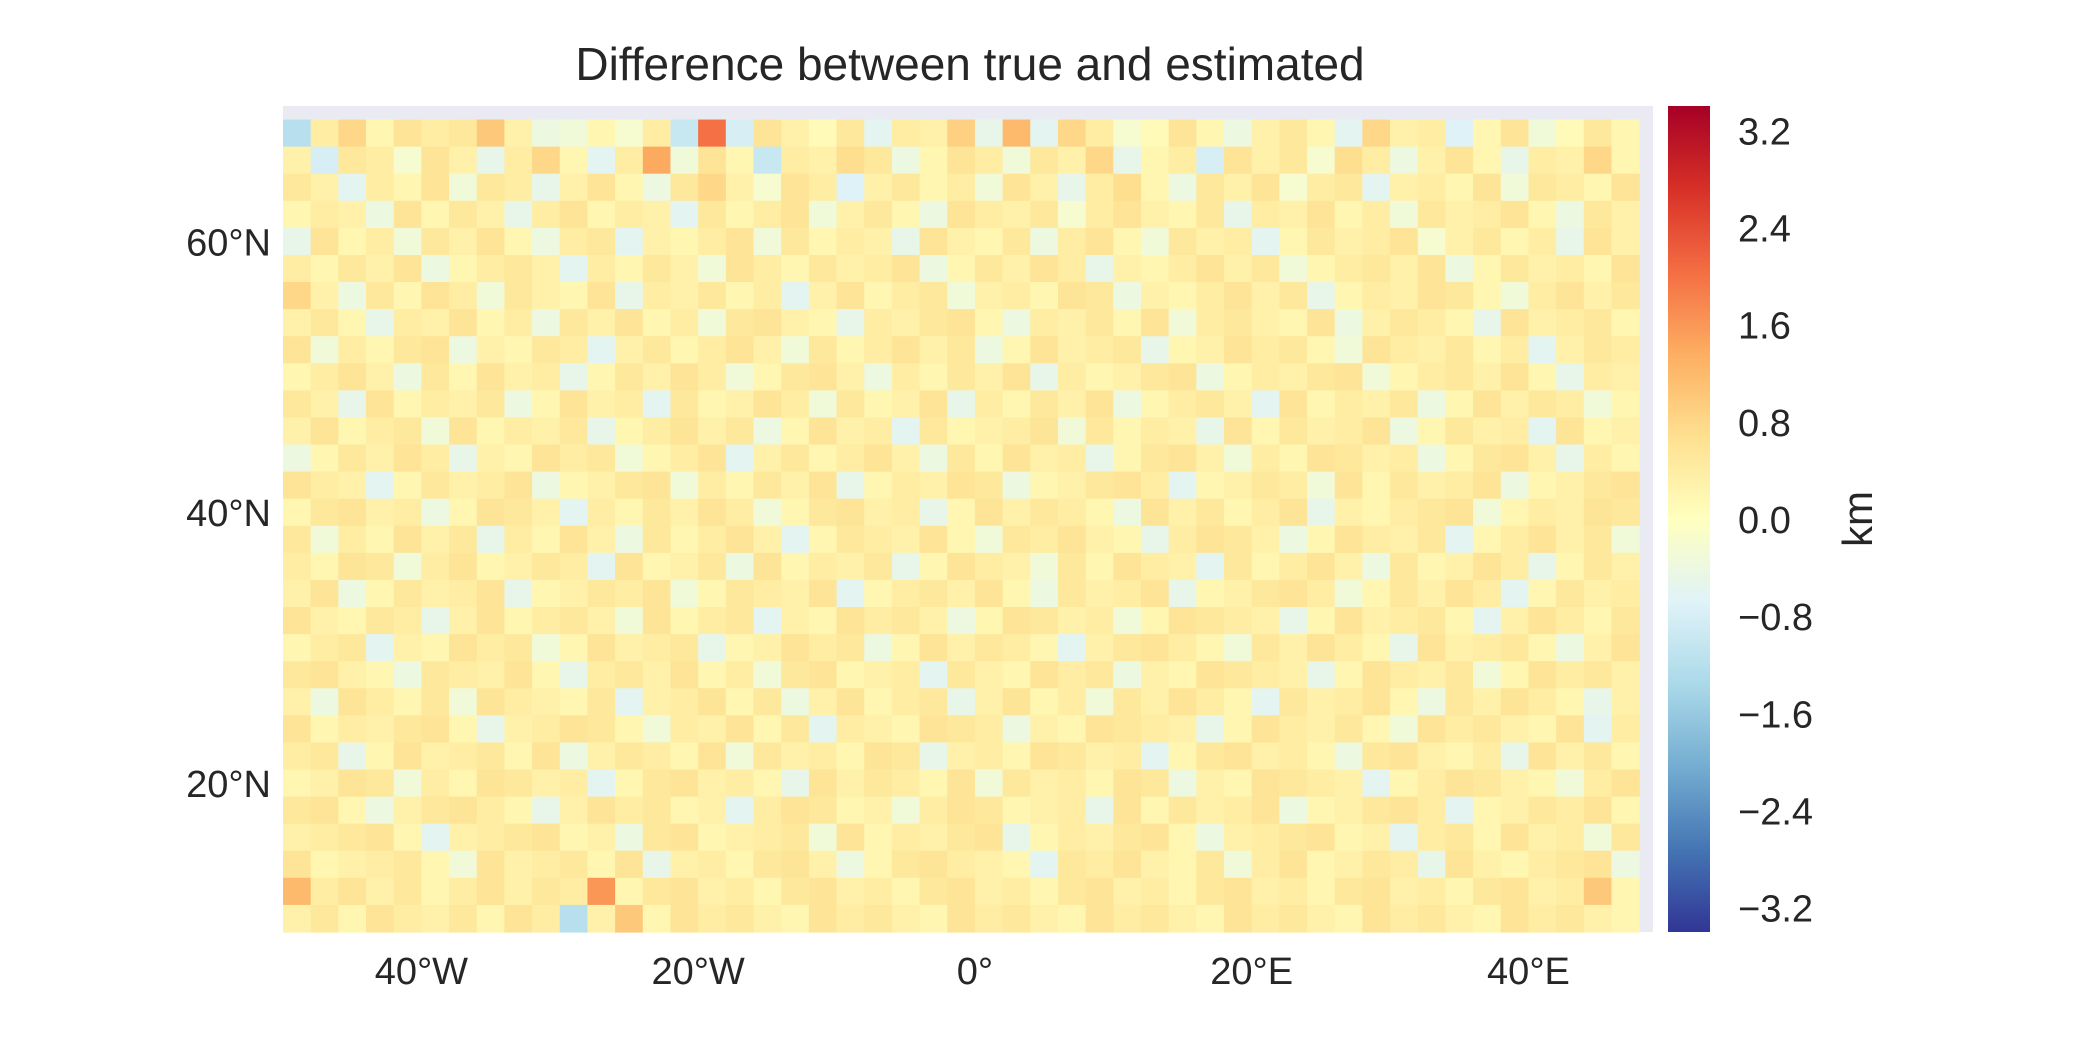 This screenshot has width=2100, height=1050. What do you see at coordinates (1764, 327) in the screenshot?
I see `colorbar-tick-label: 1.6` at bounding box center [1764, 327].